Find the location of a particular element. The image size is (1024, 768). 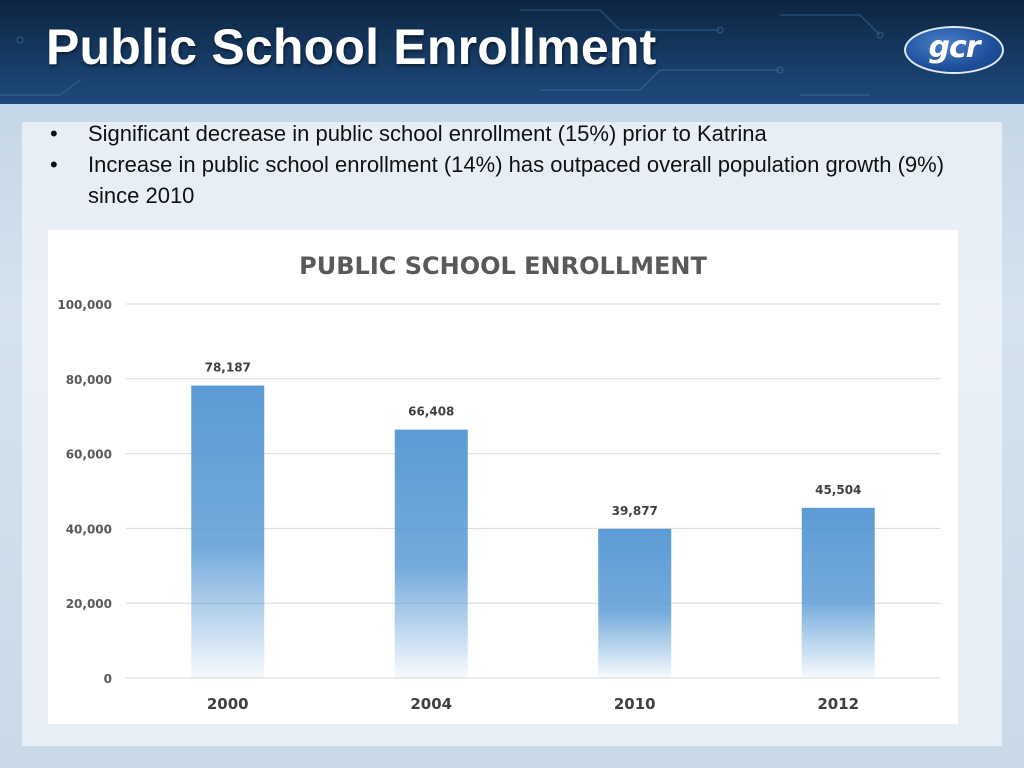

data-label: 78,187 is located at coordinates (228, 368).